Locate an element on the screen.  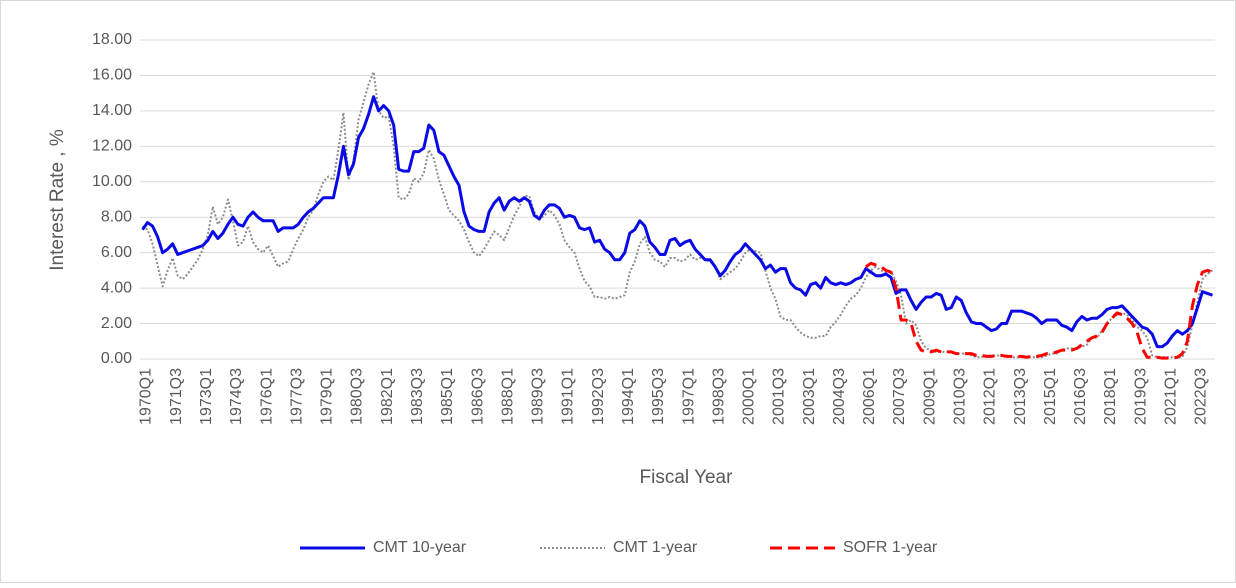
x-tick-label: 2000Q1 is located at coordinates (749, 396).